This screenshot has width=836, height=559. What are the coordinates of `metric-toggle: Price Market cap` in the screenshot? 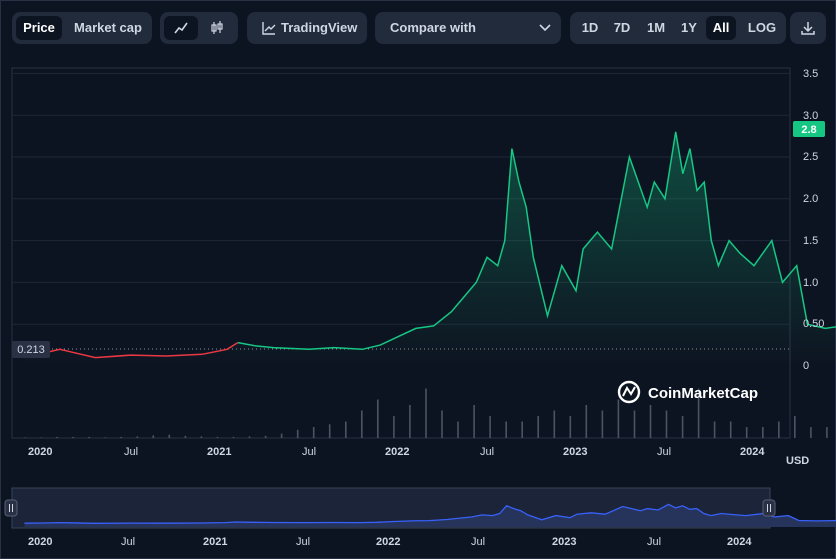 It's located at (82, 28).